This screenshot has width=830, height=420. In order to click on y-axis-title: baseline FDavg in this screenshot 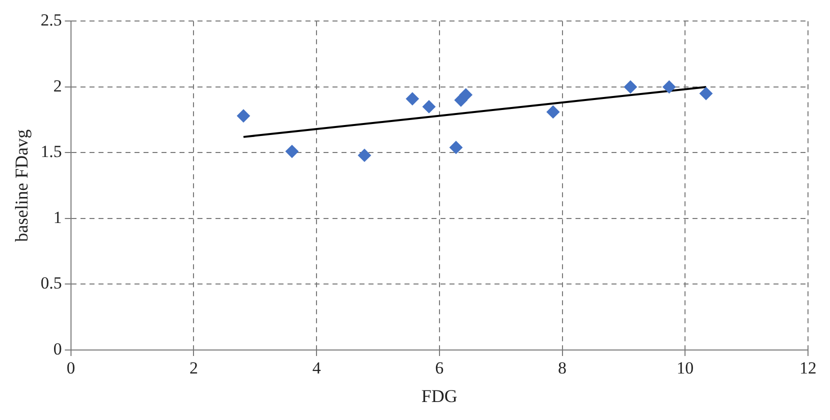, I will do `click(22, 185)`.